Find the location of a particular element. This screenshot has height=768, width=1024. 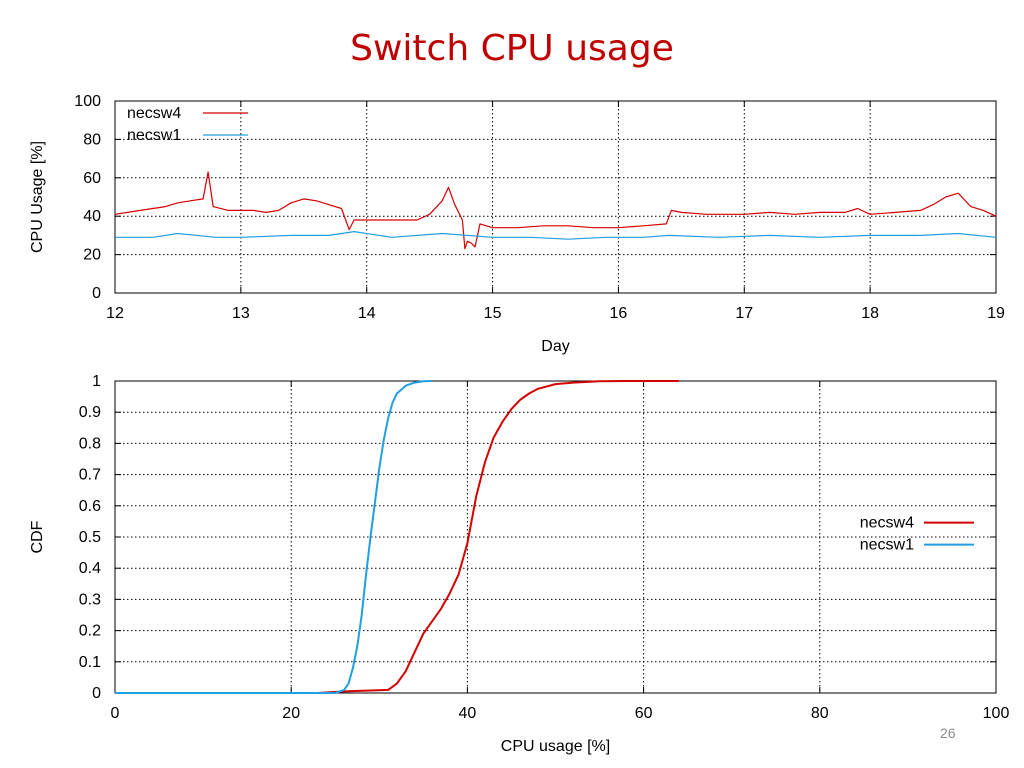

x-tick-label: 80 is located at coordinates (820, 713).